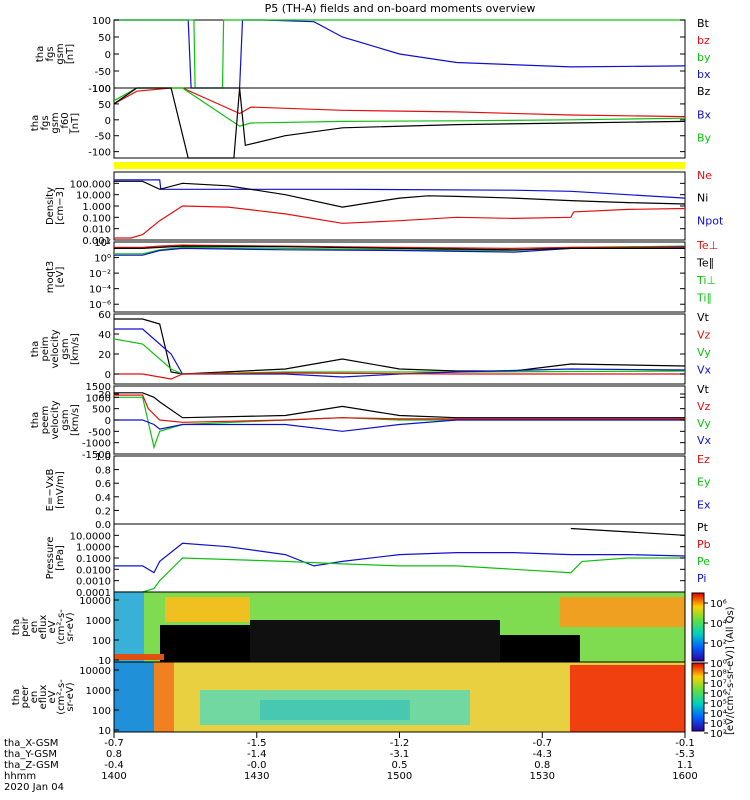 The height and width of the screenshot is (800, 750). What do you see at coordinates (684, 776) in the screenshot?
I see `x-tick-label: 1600` at bounding box center [684, 776].